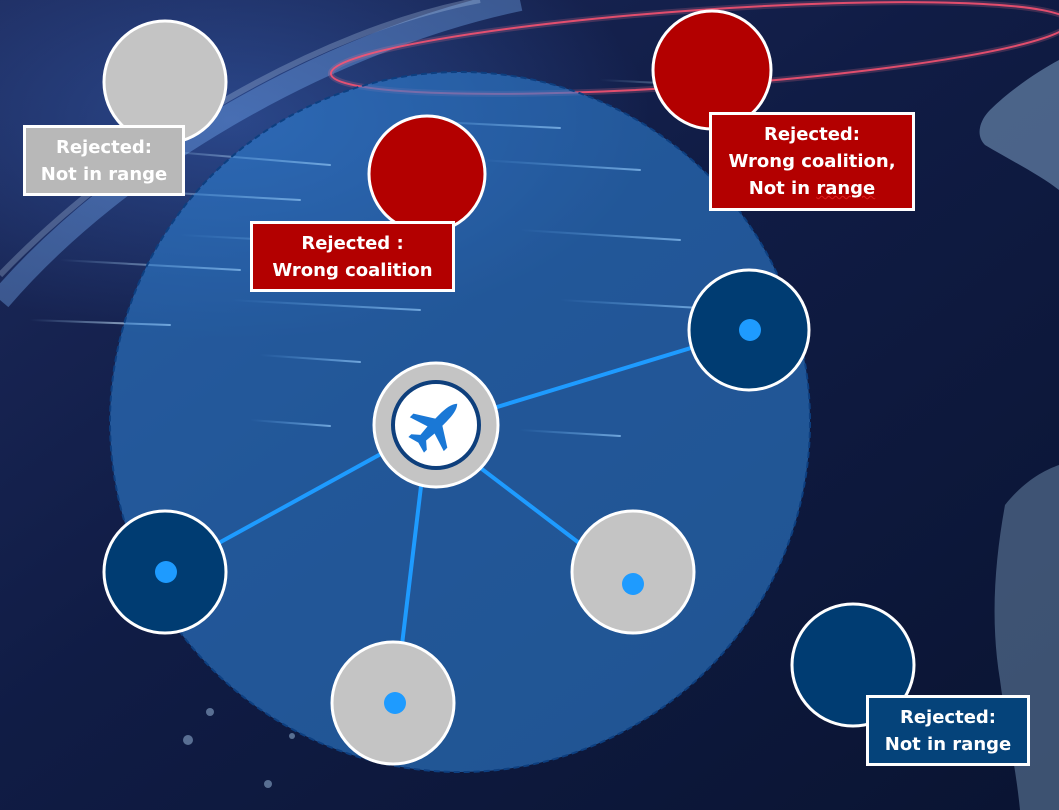  Describe the element at coordinates (947, 717) in the screenshot. I see `label-bottom-right-line1: Rejected:` at that location.